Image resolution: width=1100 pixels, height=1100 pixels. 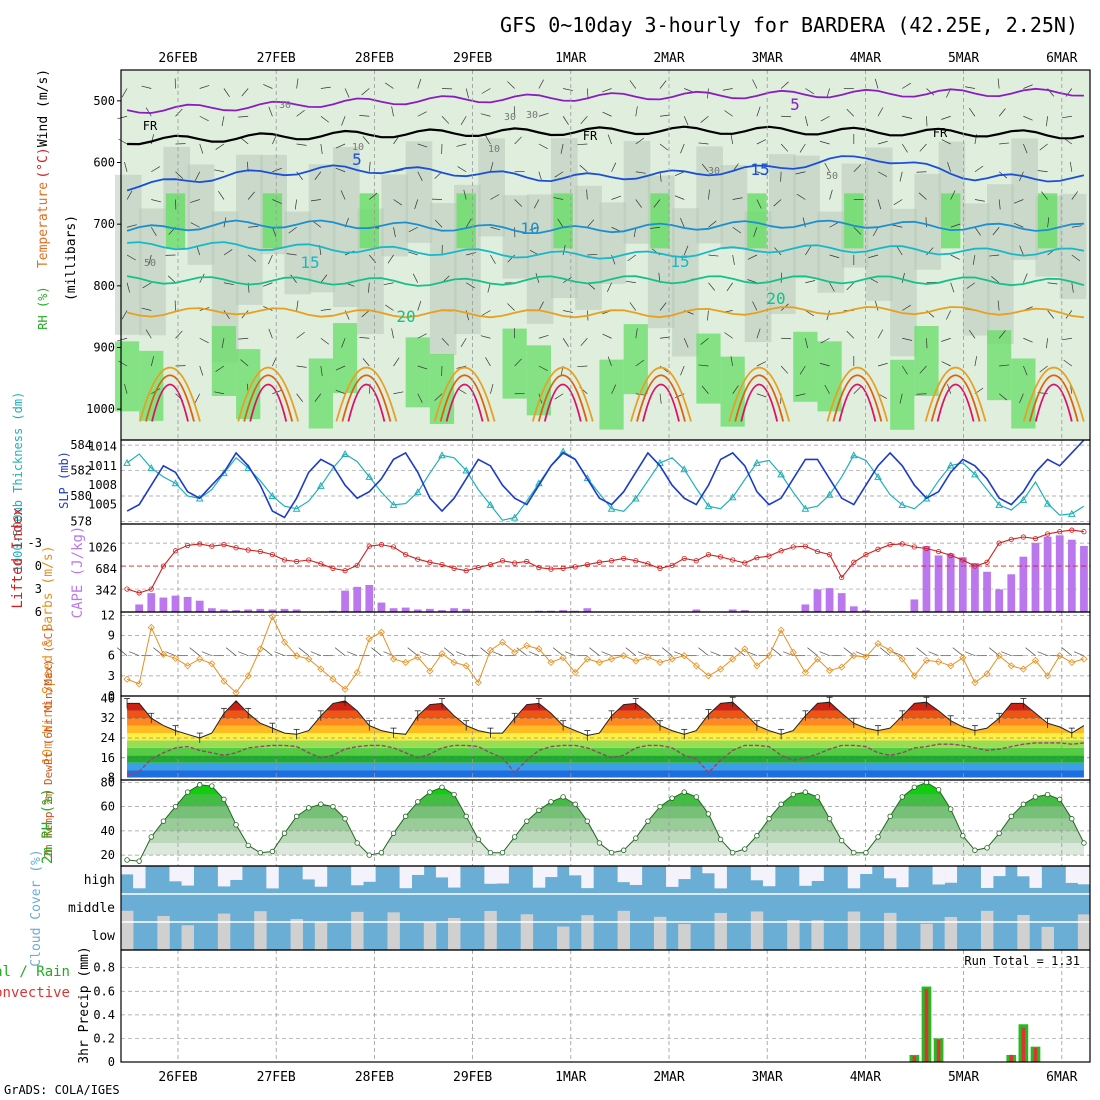 I want to click on wind-tick-label: 12, so click(x=108, y=615).